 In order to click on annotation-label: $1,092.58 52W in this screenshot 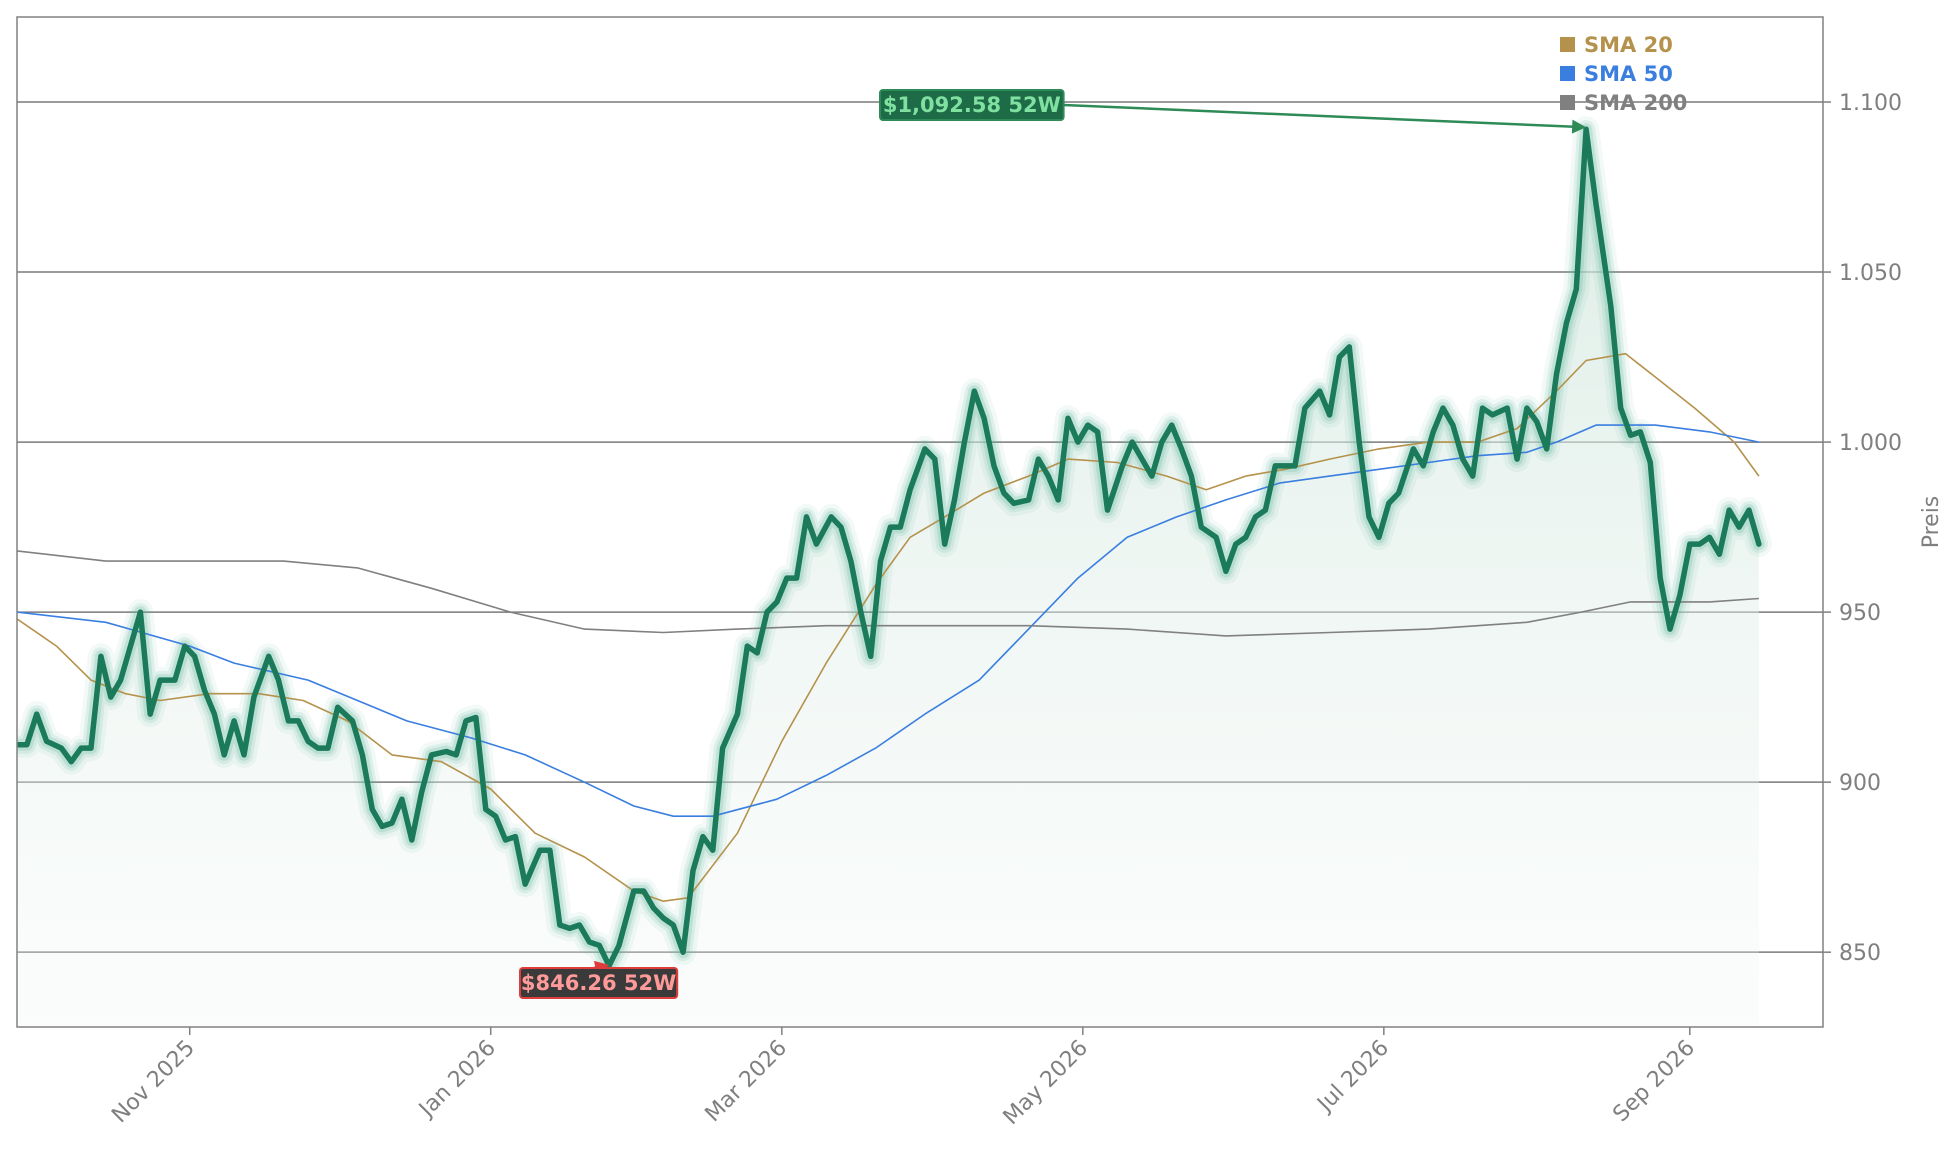, I will do `click(972, 105)`.